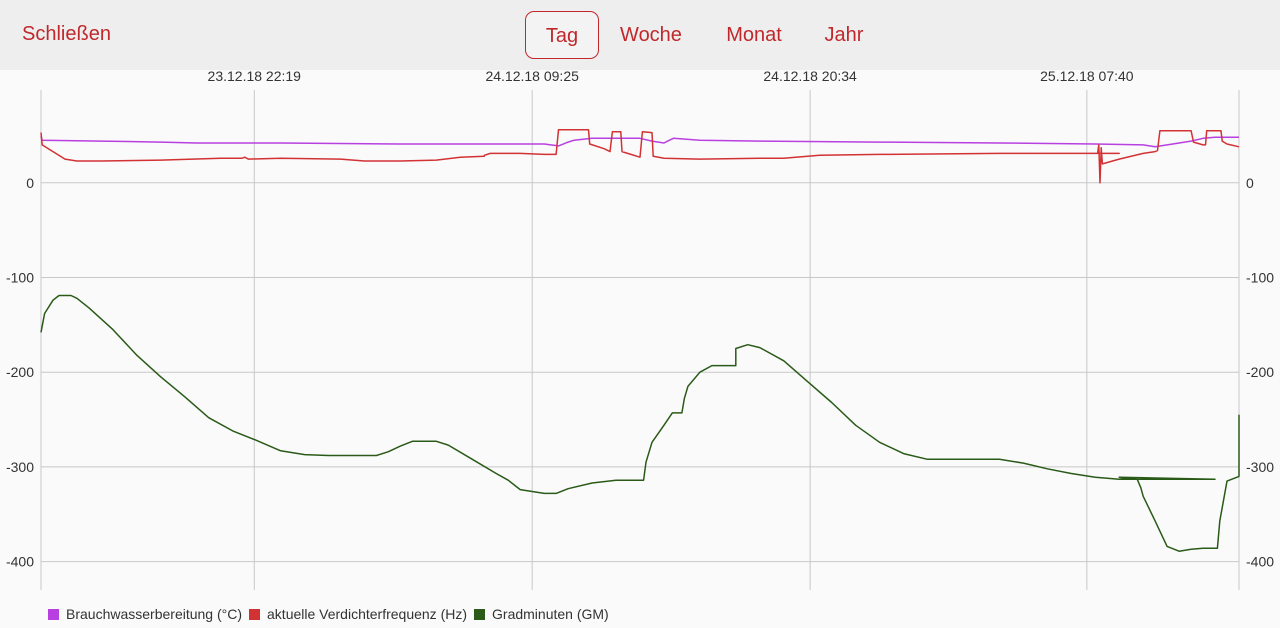  What do you see at coordinates (754, 35) in the screenshot?
I see `tab-month: Monat` at bounding box center [754, 35].